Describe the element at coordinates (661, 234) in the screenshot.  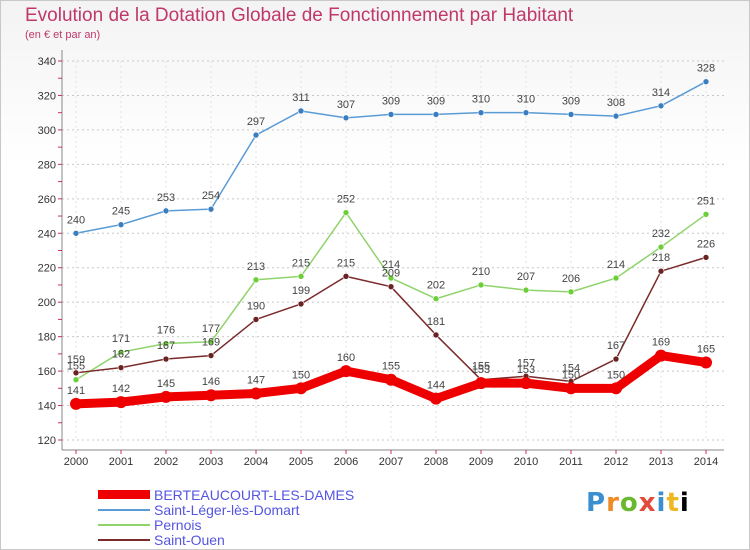
I see `data-label: 232` at that location.